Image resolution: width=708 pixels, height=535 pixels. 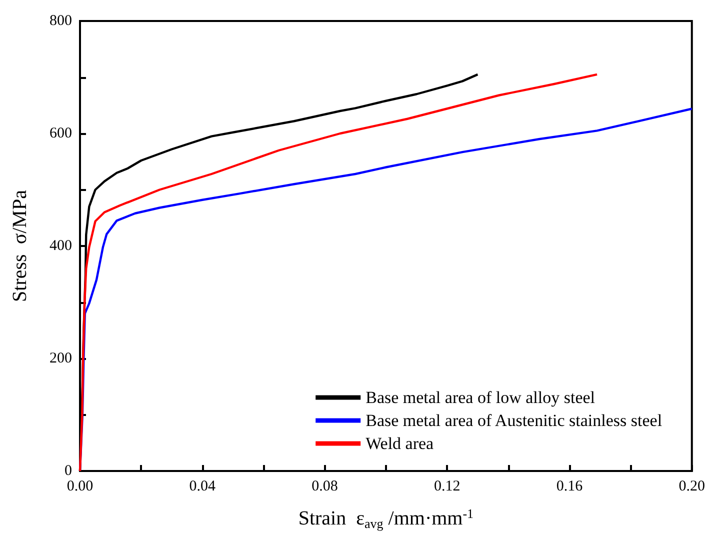 I want to click on x-tick-label: 0.08, so click(x=325, y=486).